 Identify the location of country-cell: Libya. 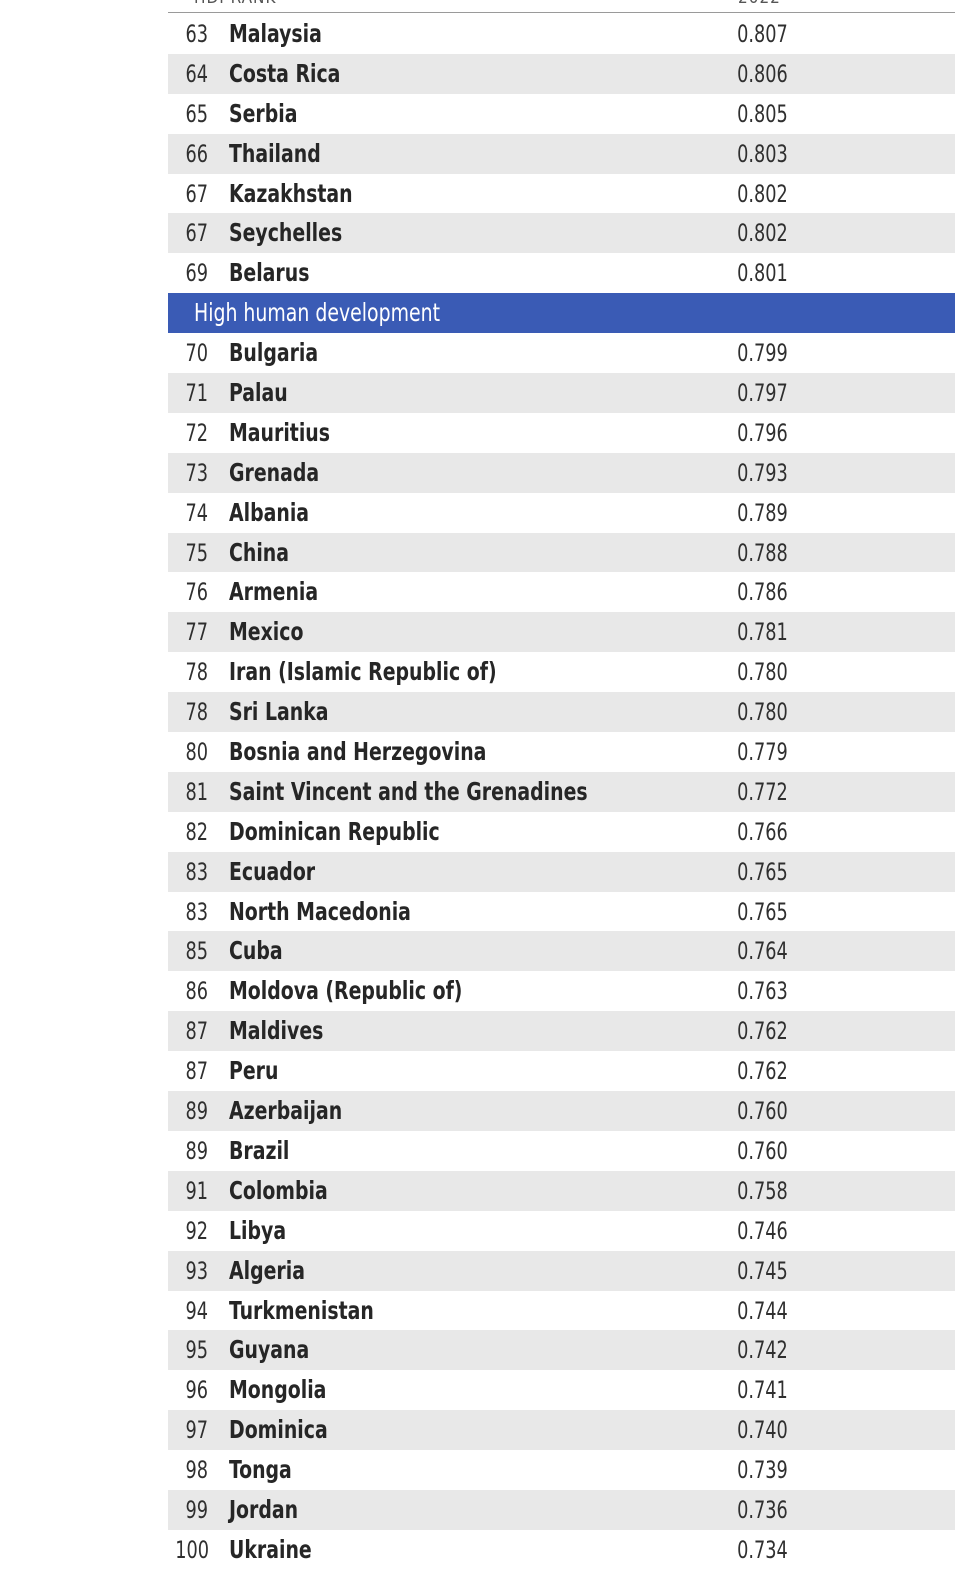
(258, 1230).